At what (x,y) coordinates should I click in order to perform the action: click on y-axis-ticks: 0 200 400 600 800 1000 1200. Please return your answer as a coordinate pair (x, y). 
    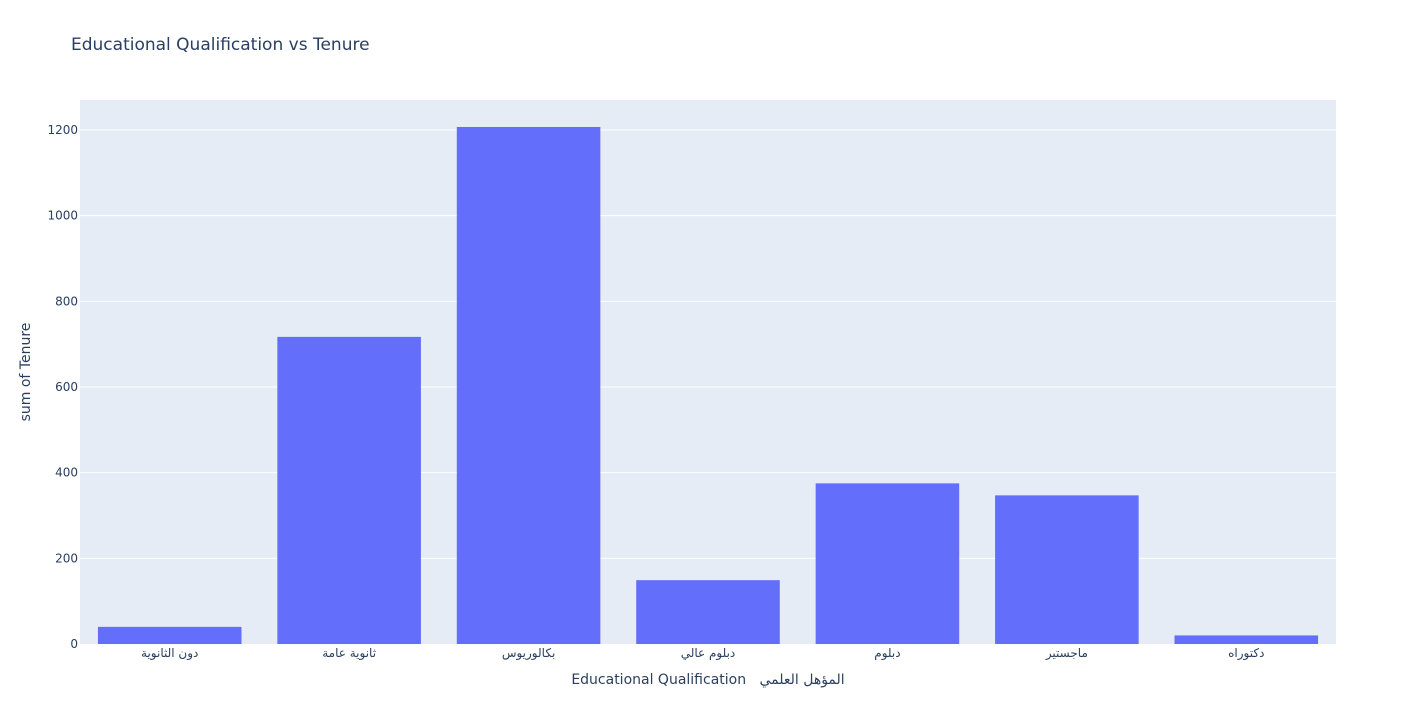
    Looking at the image, I should click on (62, 387).